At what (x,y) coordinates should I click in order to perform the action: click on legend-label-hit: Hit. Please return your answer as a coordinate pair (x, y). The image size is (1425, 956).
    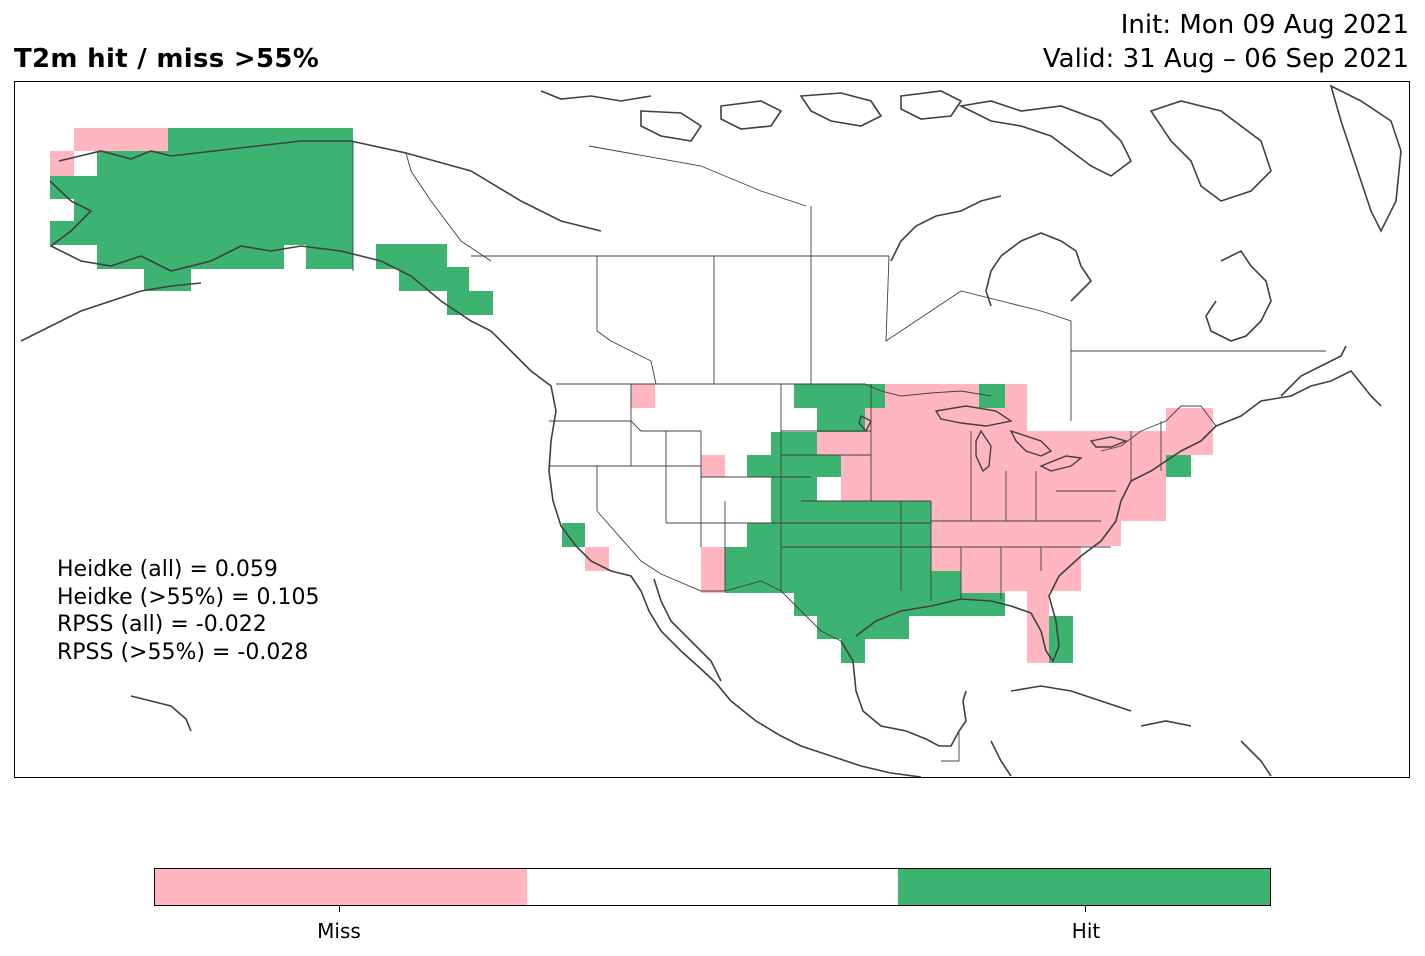
    Looking at the image, I should click on (1086, 931).